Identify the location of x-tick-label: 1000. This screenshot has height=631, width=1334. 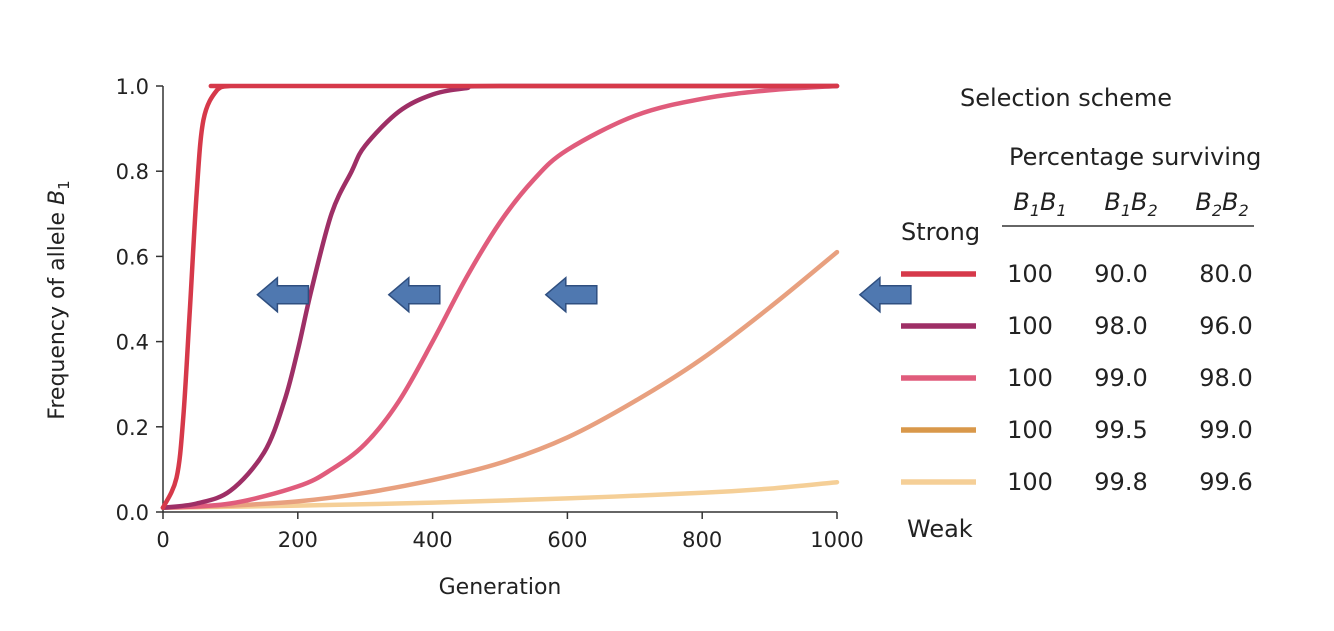
(836, 540).